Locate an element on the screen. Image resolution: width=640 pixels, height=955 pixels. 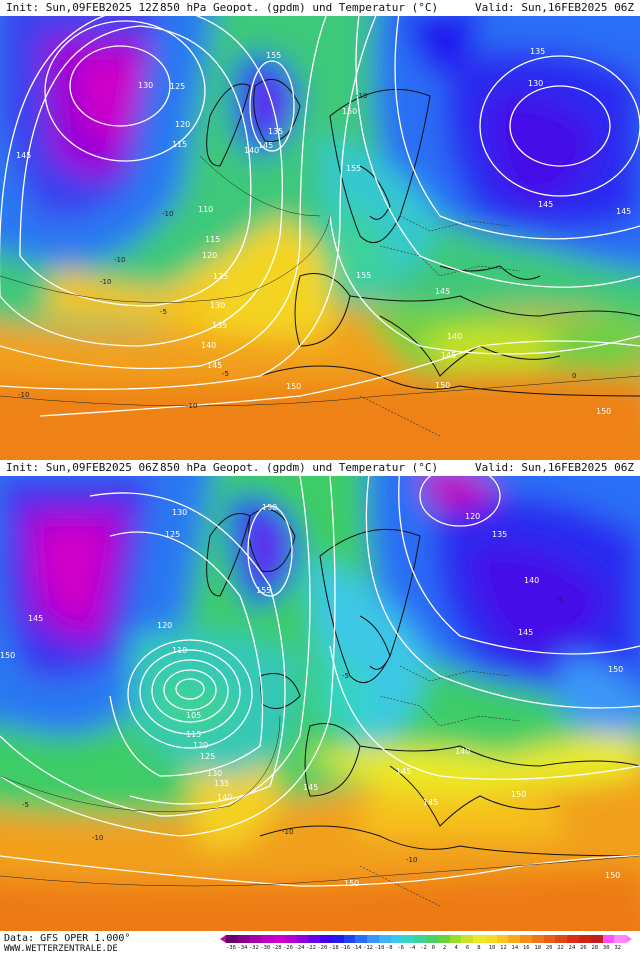
legend-tick-label: 26 is located at coordinates (583, 948).